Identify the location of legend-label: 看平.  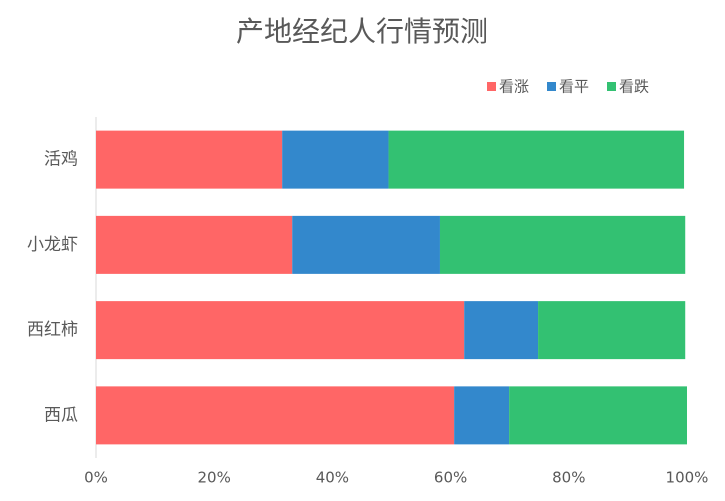
(574, 87).